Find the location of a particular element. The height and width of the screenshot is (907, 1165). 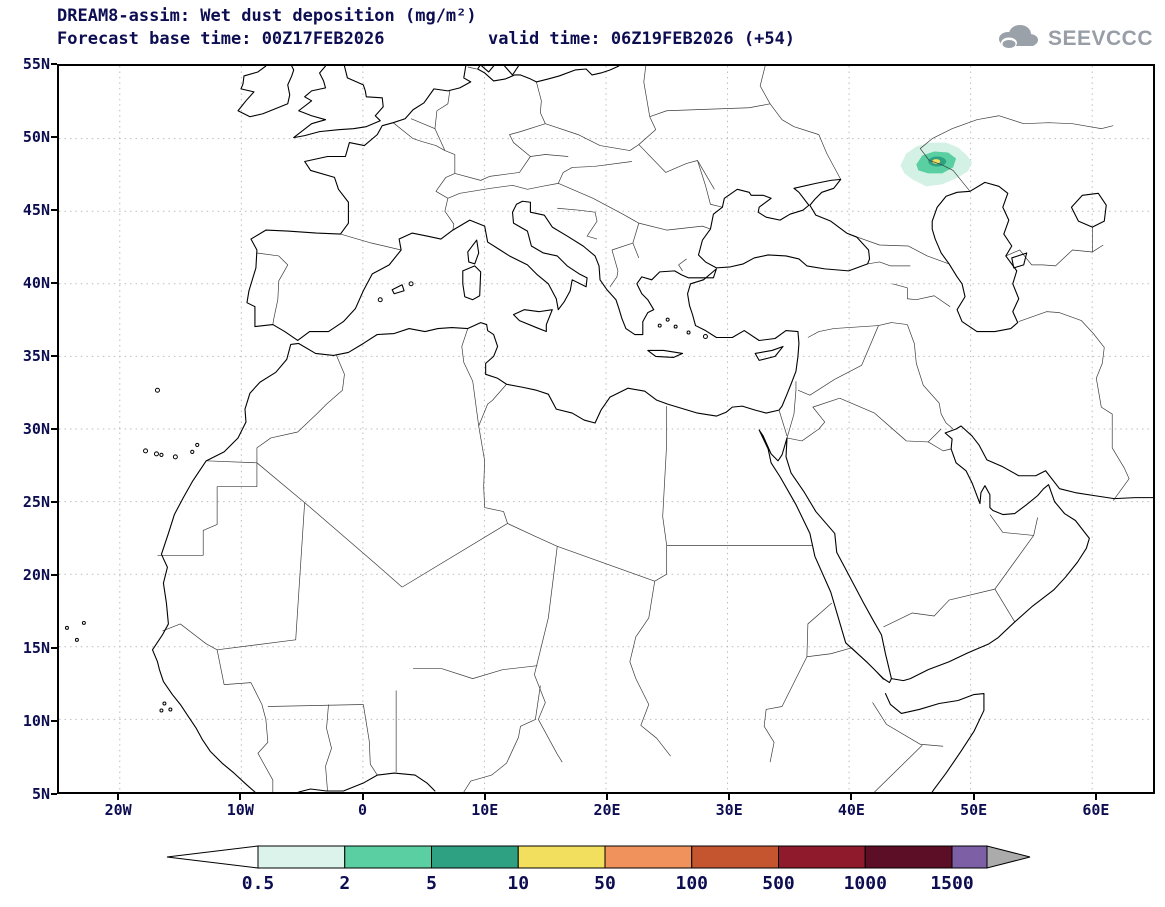

island-sardinia is located at coordinates (472, 283).